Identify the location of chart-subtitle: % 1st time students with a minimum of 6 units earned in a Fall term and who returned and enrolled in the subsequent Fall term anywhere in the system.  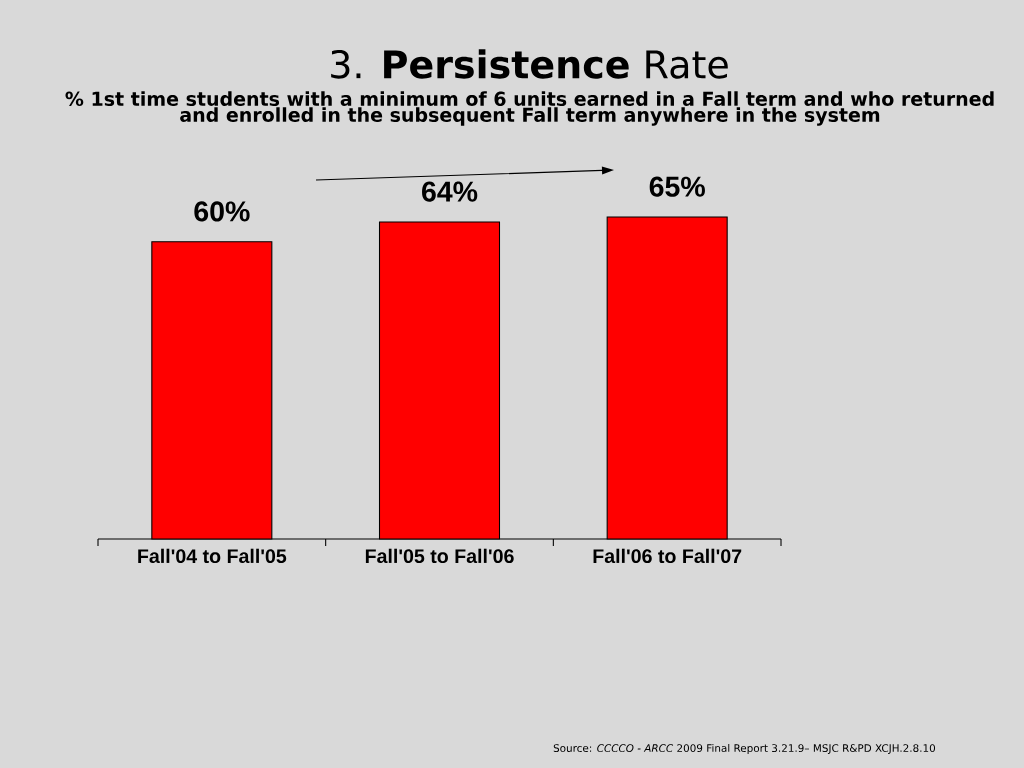
(529, 108).